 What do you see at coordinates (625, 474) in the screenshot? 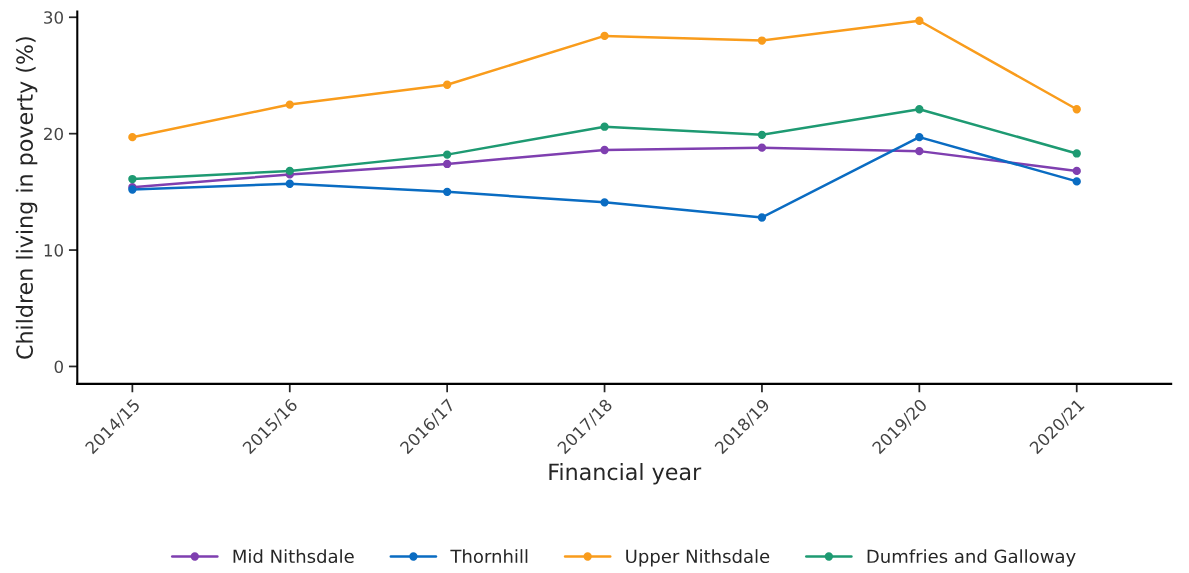
I see `x-axis-title: Financial year` at bounding box center [625, 474].